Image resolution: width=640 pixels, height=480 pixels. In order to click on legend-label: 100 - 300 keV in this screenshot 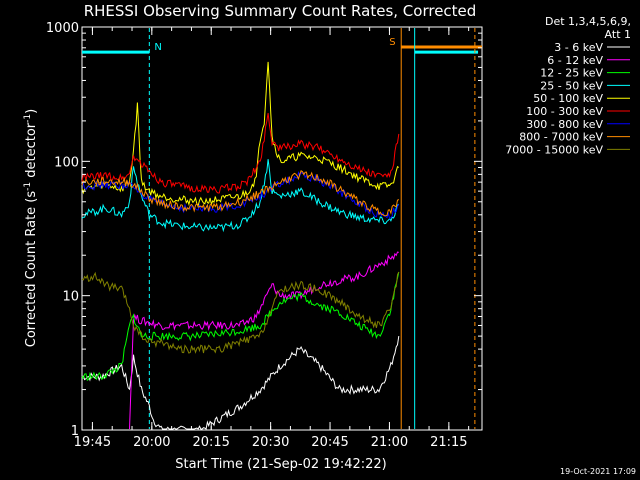, I will do `click(564, 111)`.